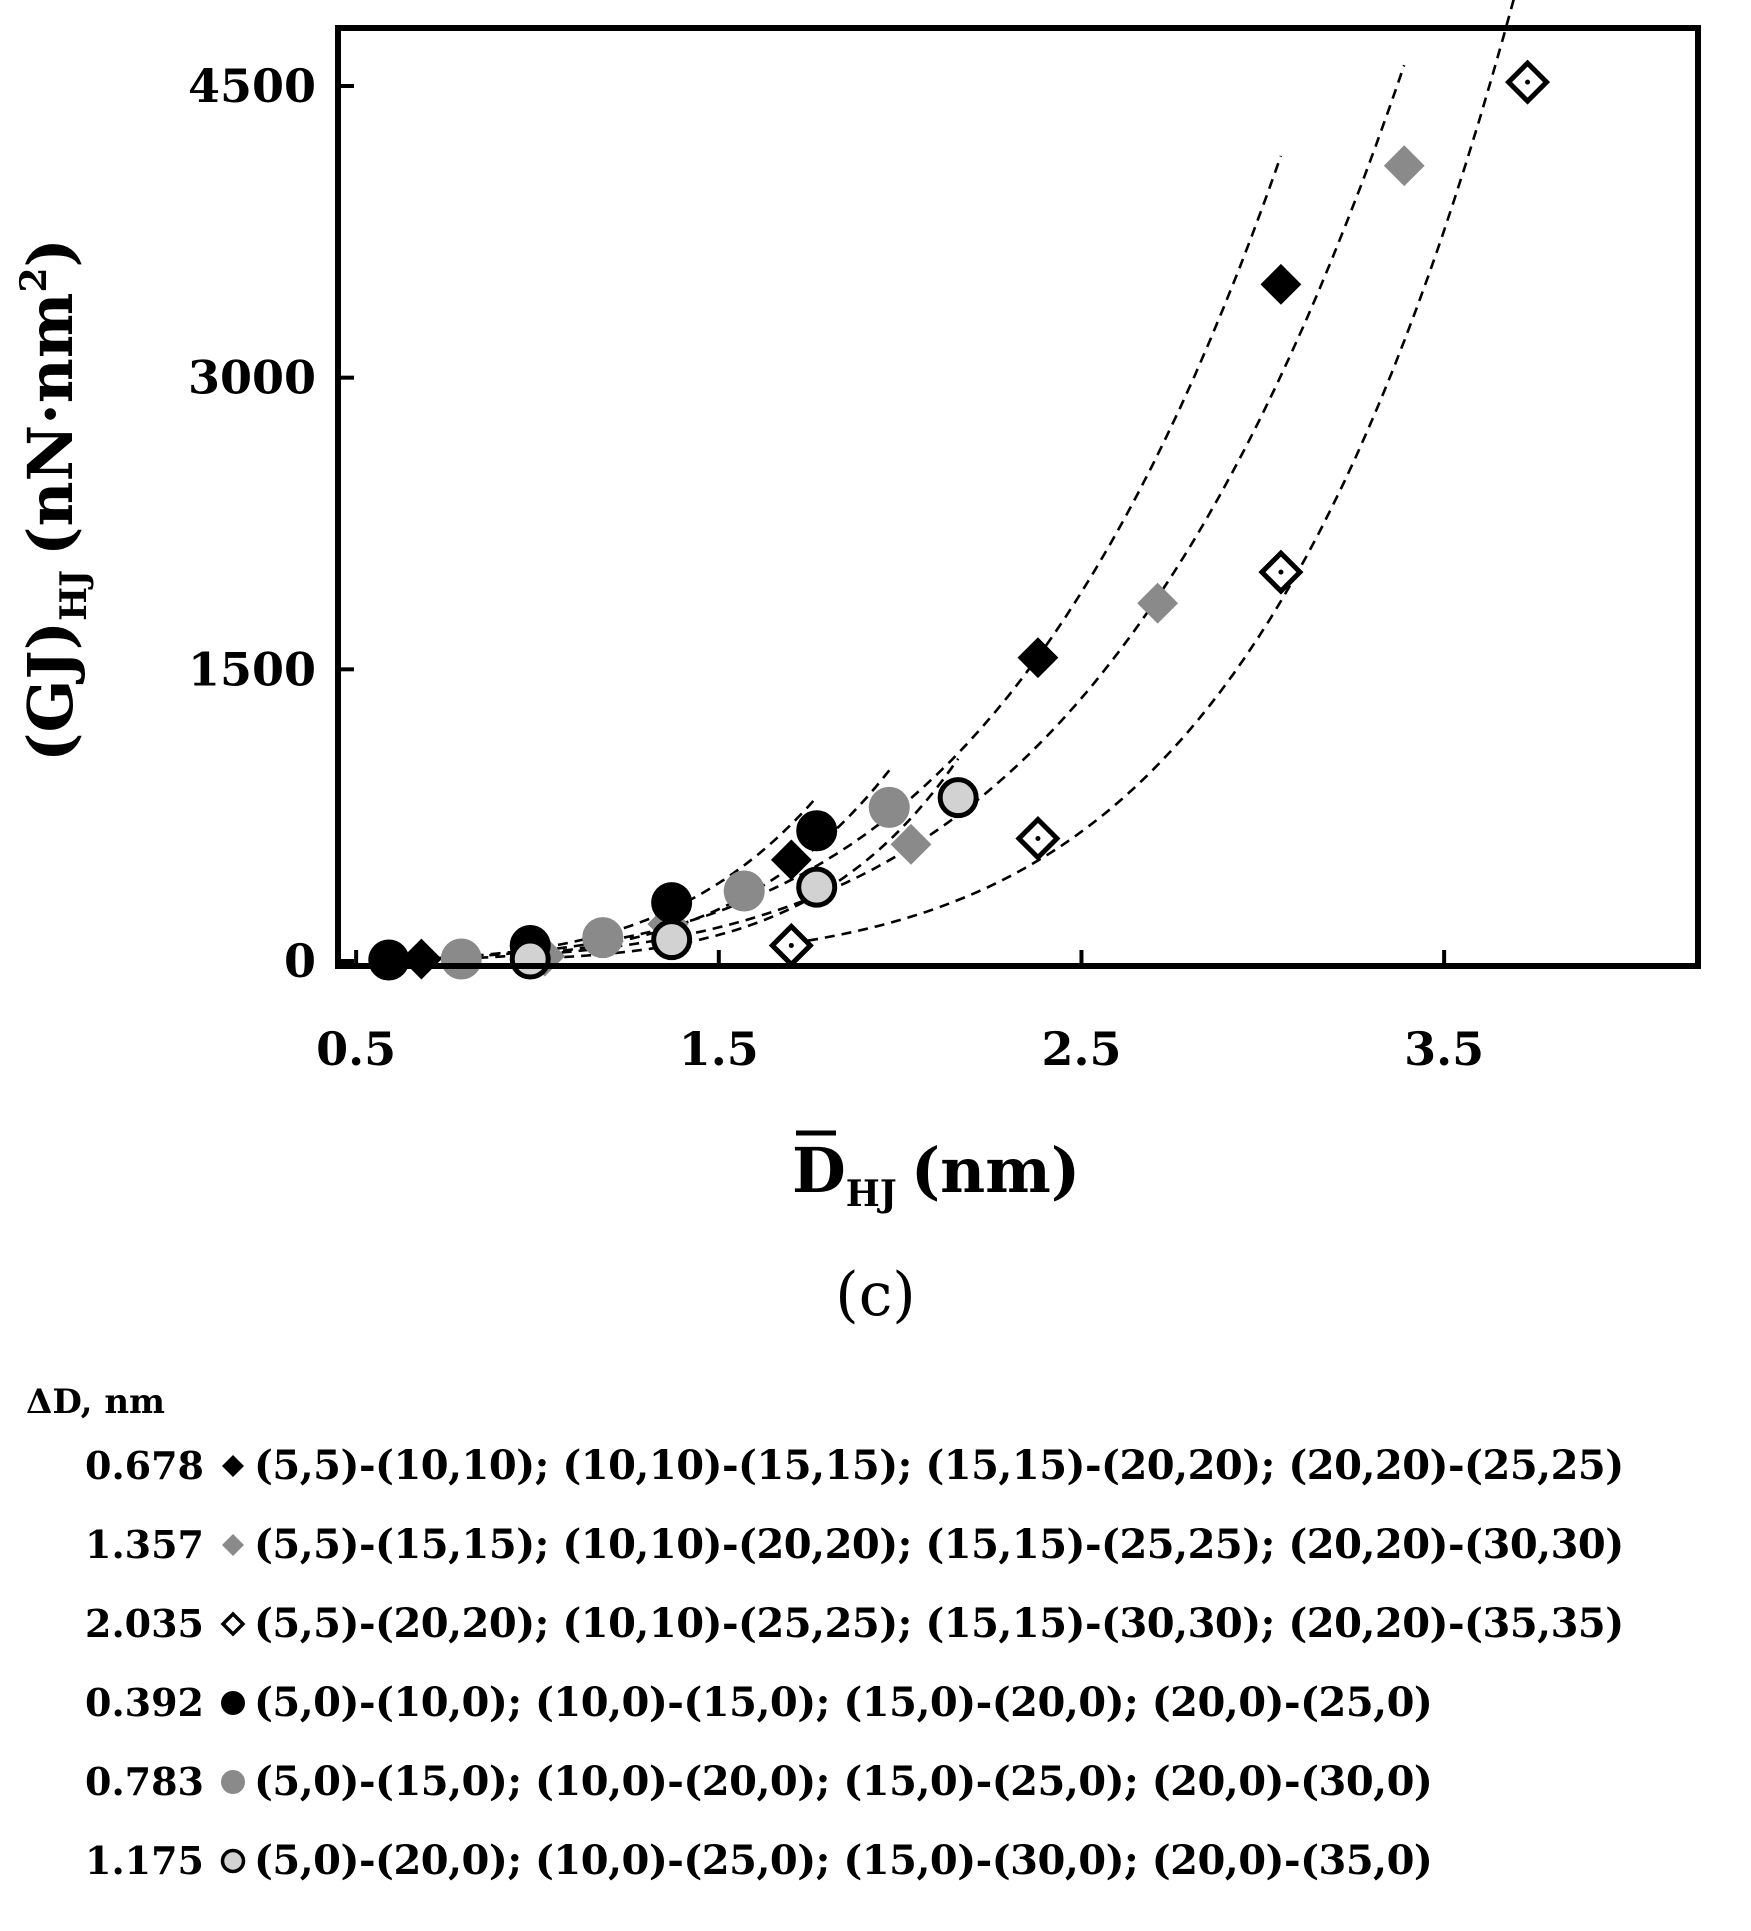 The image size is (1751, 1931). I want to click on x-axis-title: DHJ (nm), so click(936, 1174).